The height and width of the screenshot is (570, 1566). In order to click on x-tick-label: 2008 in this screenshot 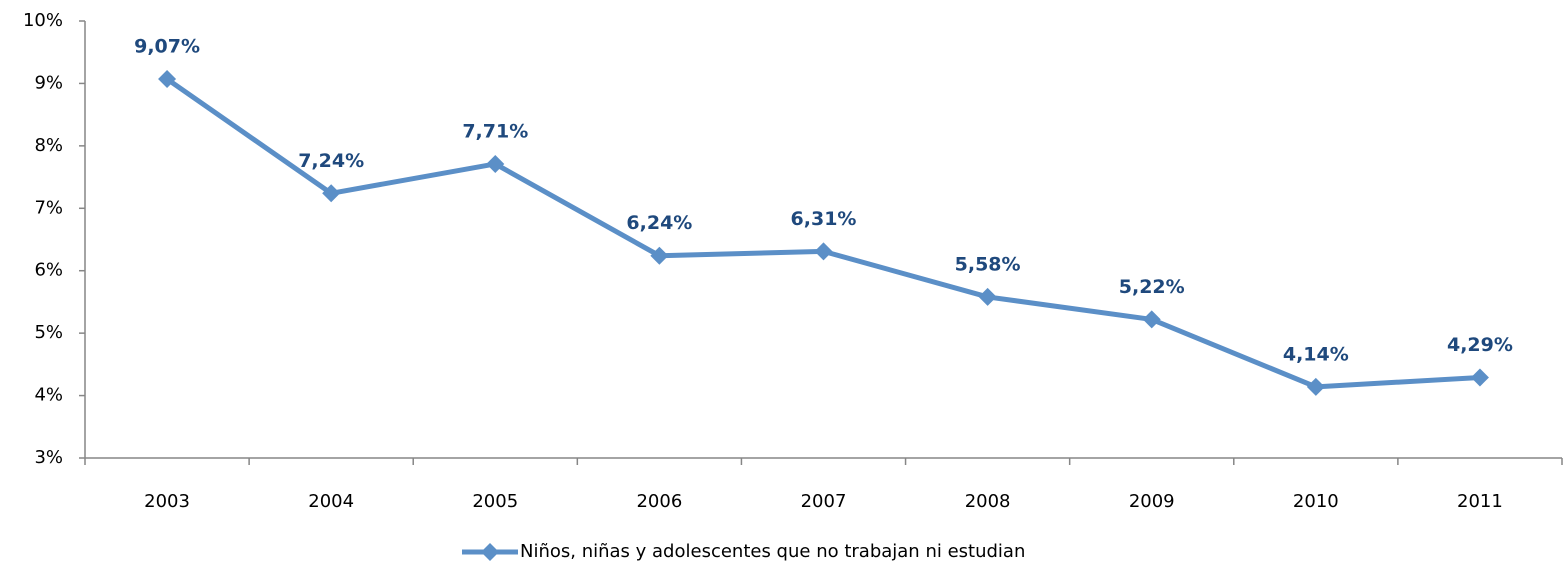, I will do `click(988, 501)`.